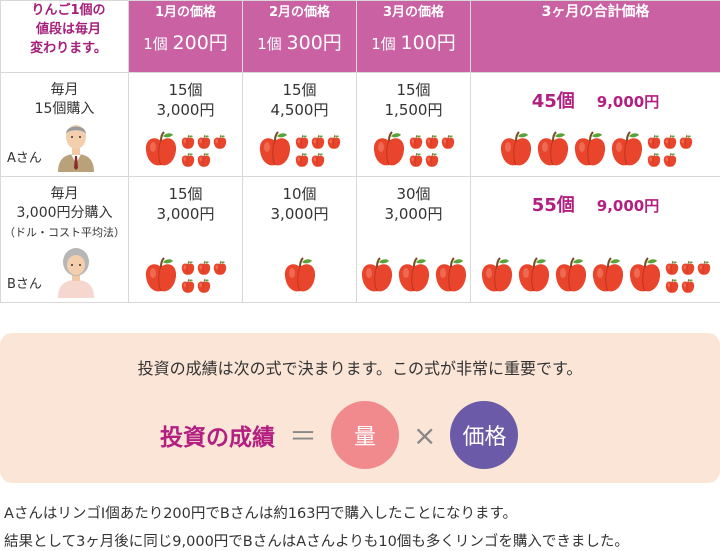 This screenshot has height=551, width=720. I want to click on corner-note: りんご1個の 値段は毎月 変わります。, so click(64, 36).